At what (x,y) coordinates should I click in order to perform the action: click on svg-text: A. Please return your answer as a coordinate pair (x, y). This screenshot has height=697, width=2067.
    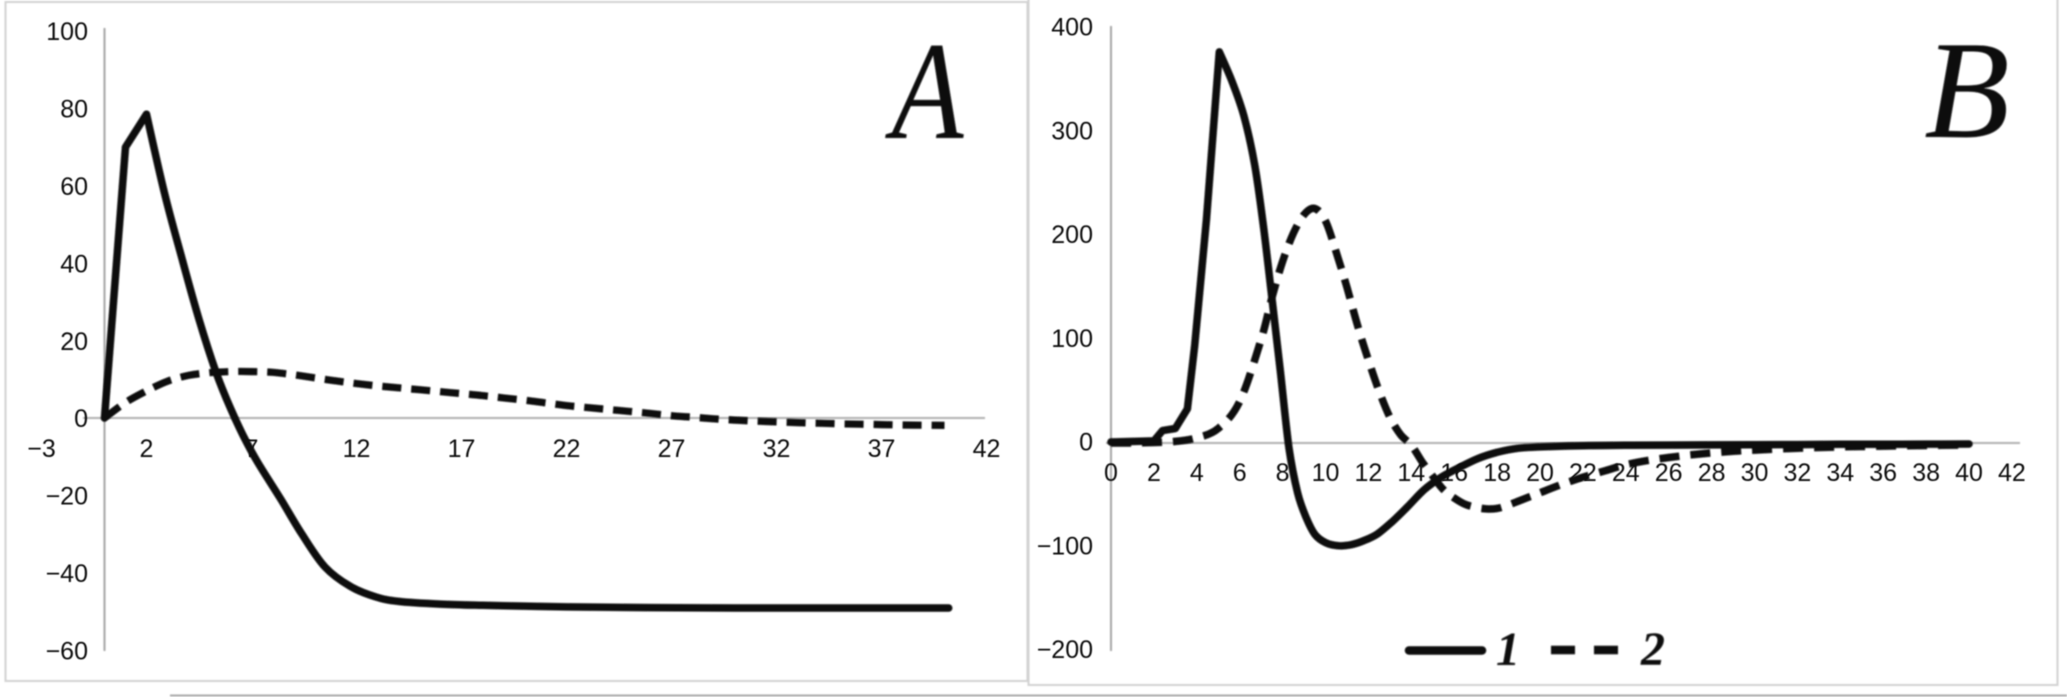
    Looking at the image, I should click on (924, 90).